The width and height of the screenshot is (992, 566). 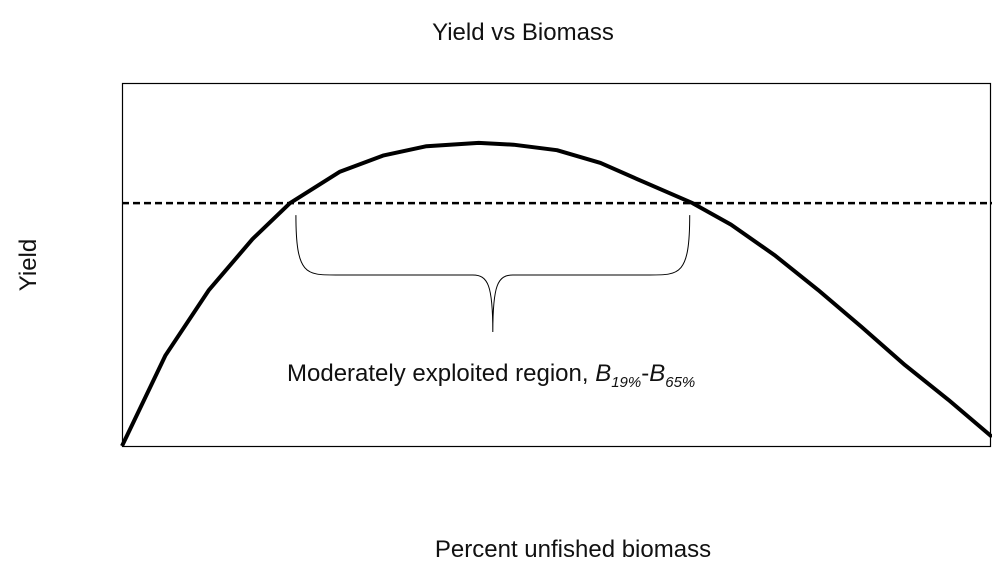 I want to click on x-axis-label: Percent unfished biomass, so click(x=573, y=549).